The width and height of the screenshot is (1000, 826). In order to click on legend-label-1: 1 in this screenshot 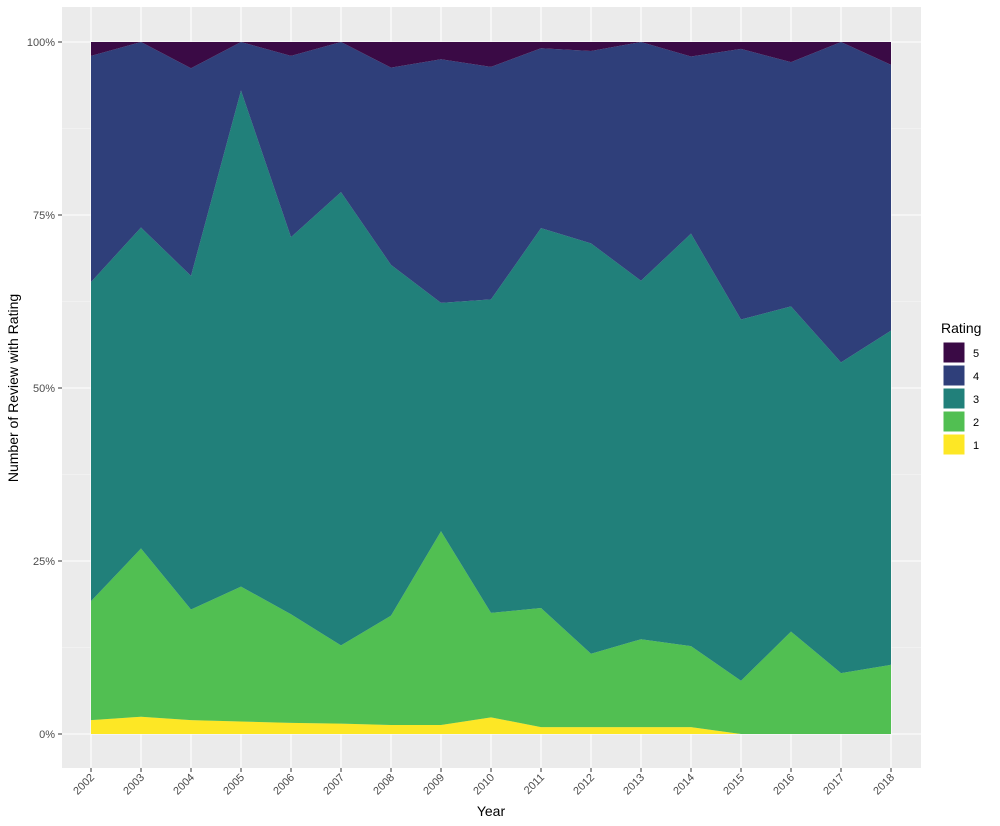, I will do `click(976, 446)`.